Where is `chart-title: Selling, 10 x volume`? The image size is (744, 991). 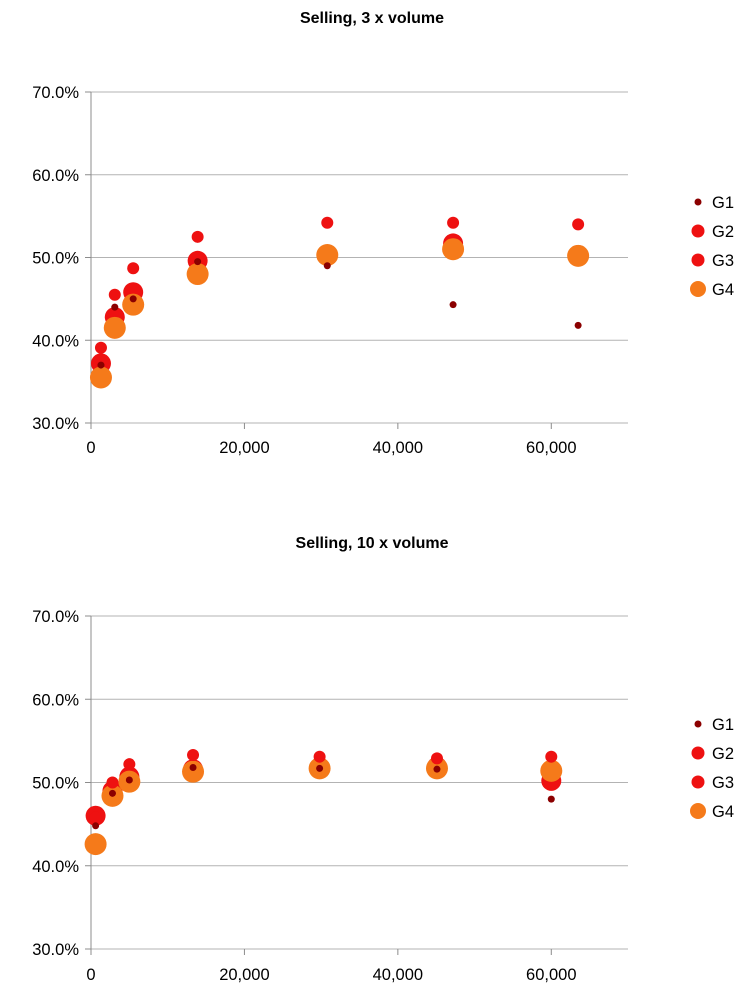
chart-title: Selling, 10 x volume is located at coordinates (372, 543).